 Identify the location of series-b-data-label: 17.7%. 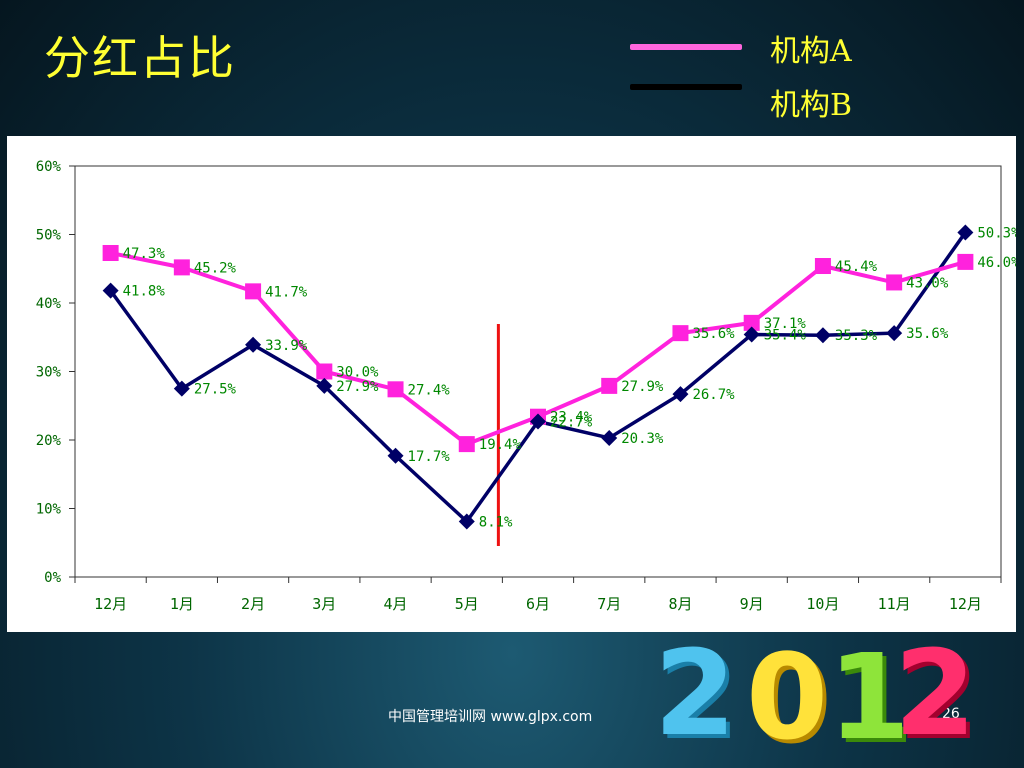
(429, 457).